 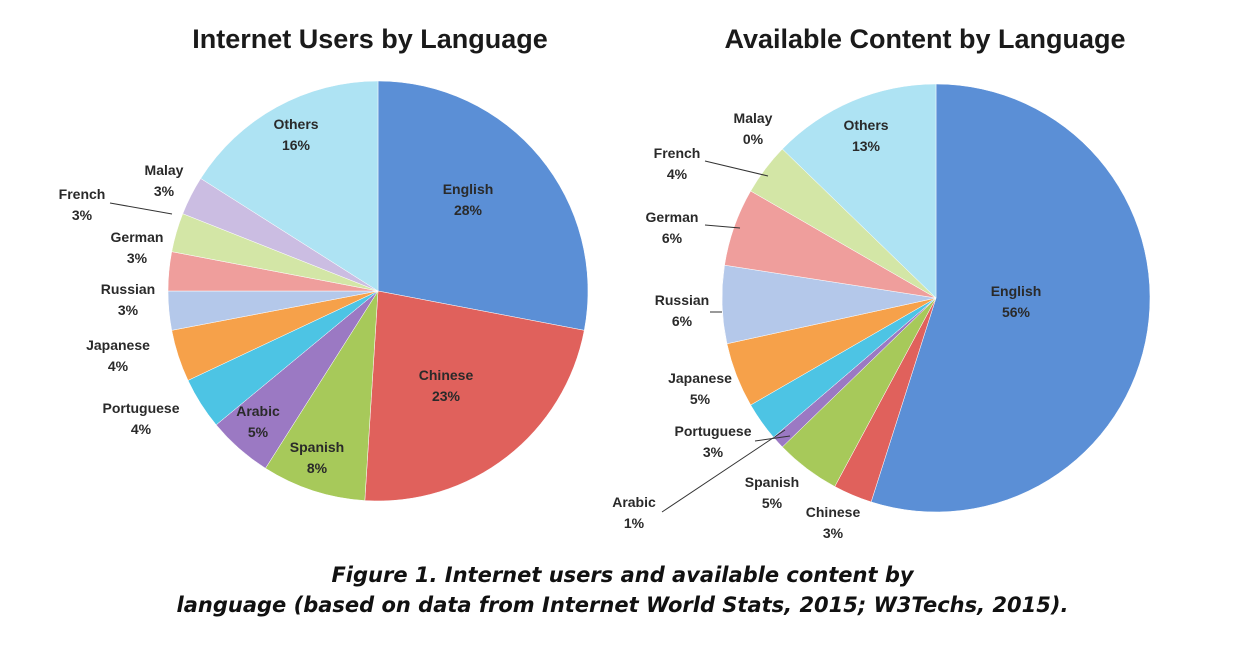 I want to click on leader-line-german, so click(x=722, y=226).